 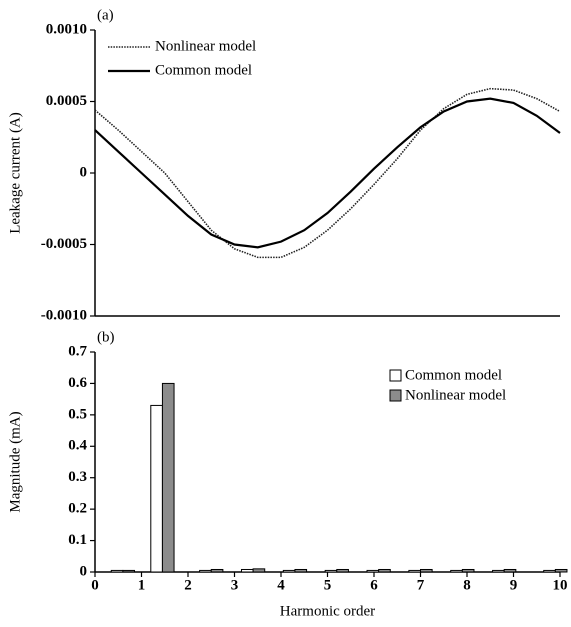 I want to click on y-tick-label: 0.2, so click(x=77, y=509).